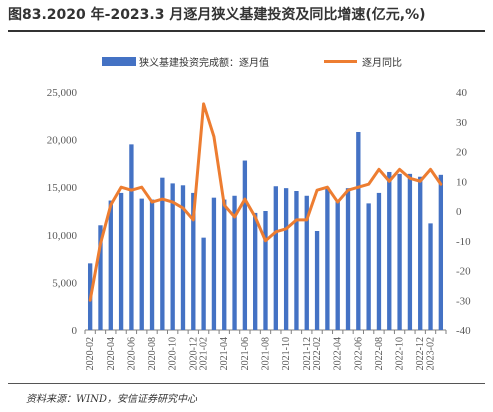  Describe the element at coordinates (204, 353) in the screenshot. I see `x-tick-label: 2021-02` at that location.